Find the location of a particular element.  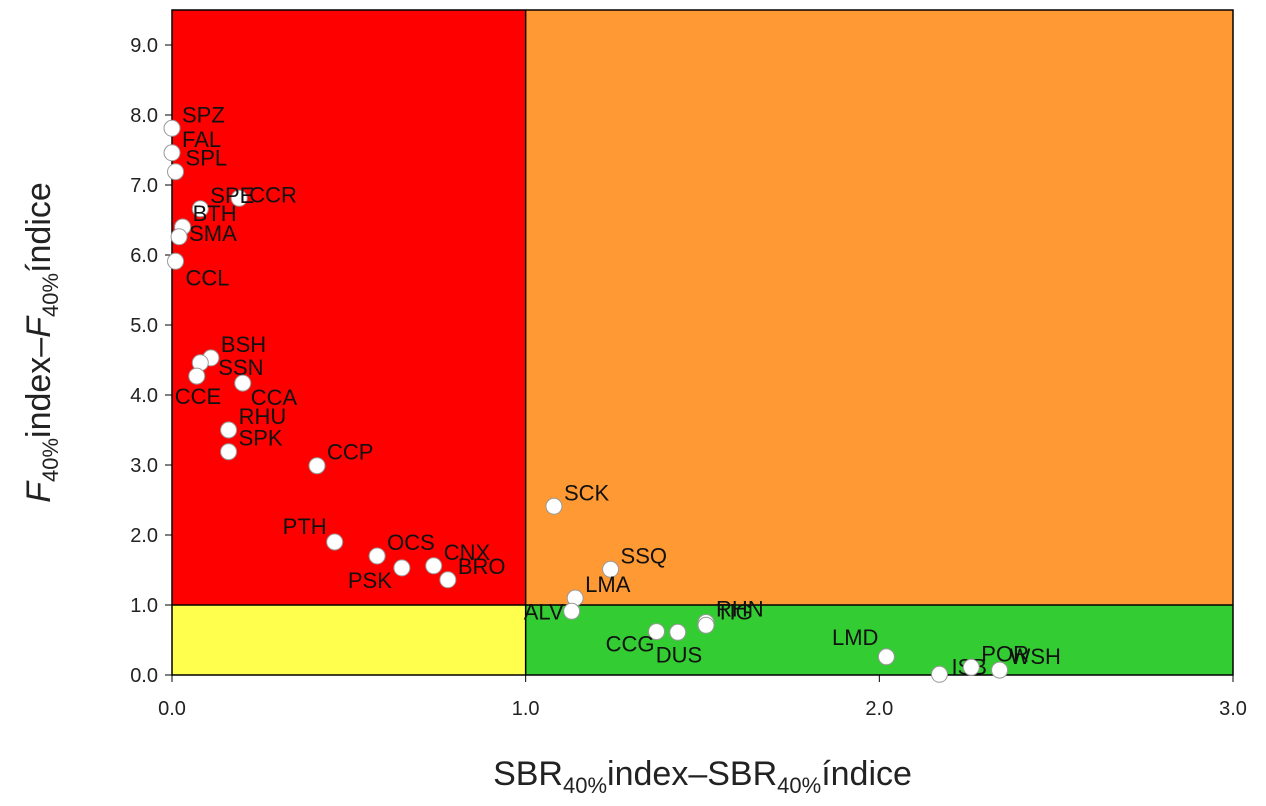

y-tick-label: 9.0 is located at coordinates (144, 46).